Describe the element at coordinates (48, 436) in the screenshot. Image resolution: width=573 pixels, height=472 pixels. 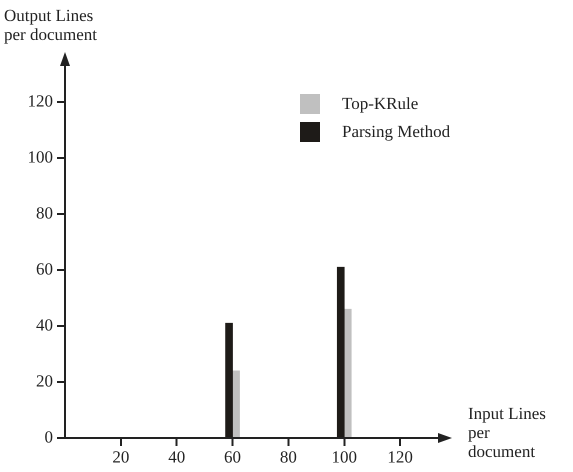
I see `y-tick-label: 0` at that location.